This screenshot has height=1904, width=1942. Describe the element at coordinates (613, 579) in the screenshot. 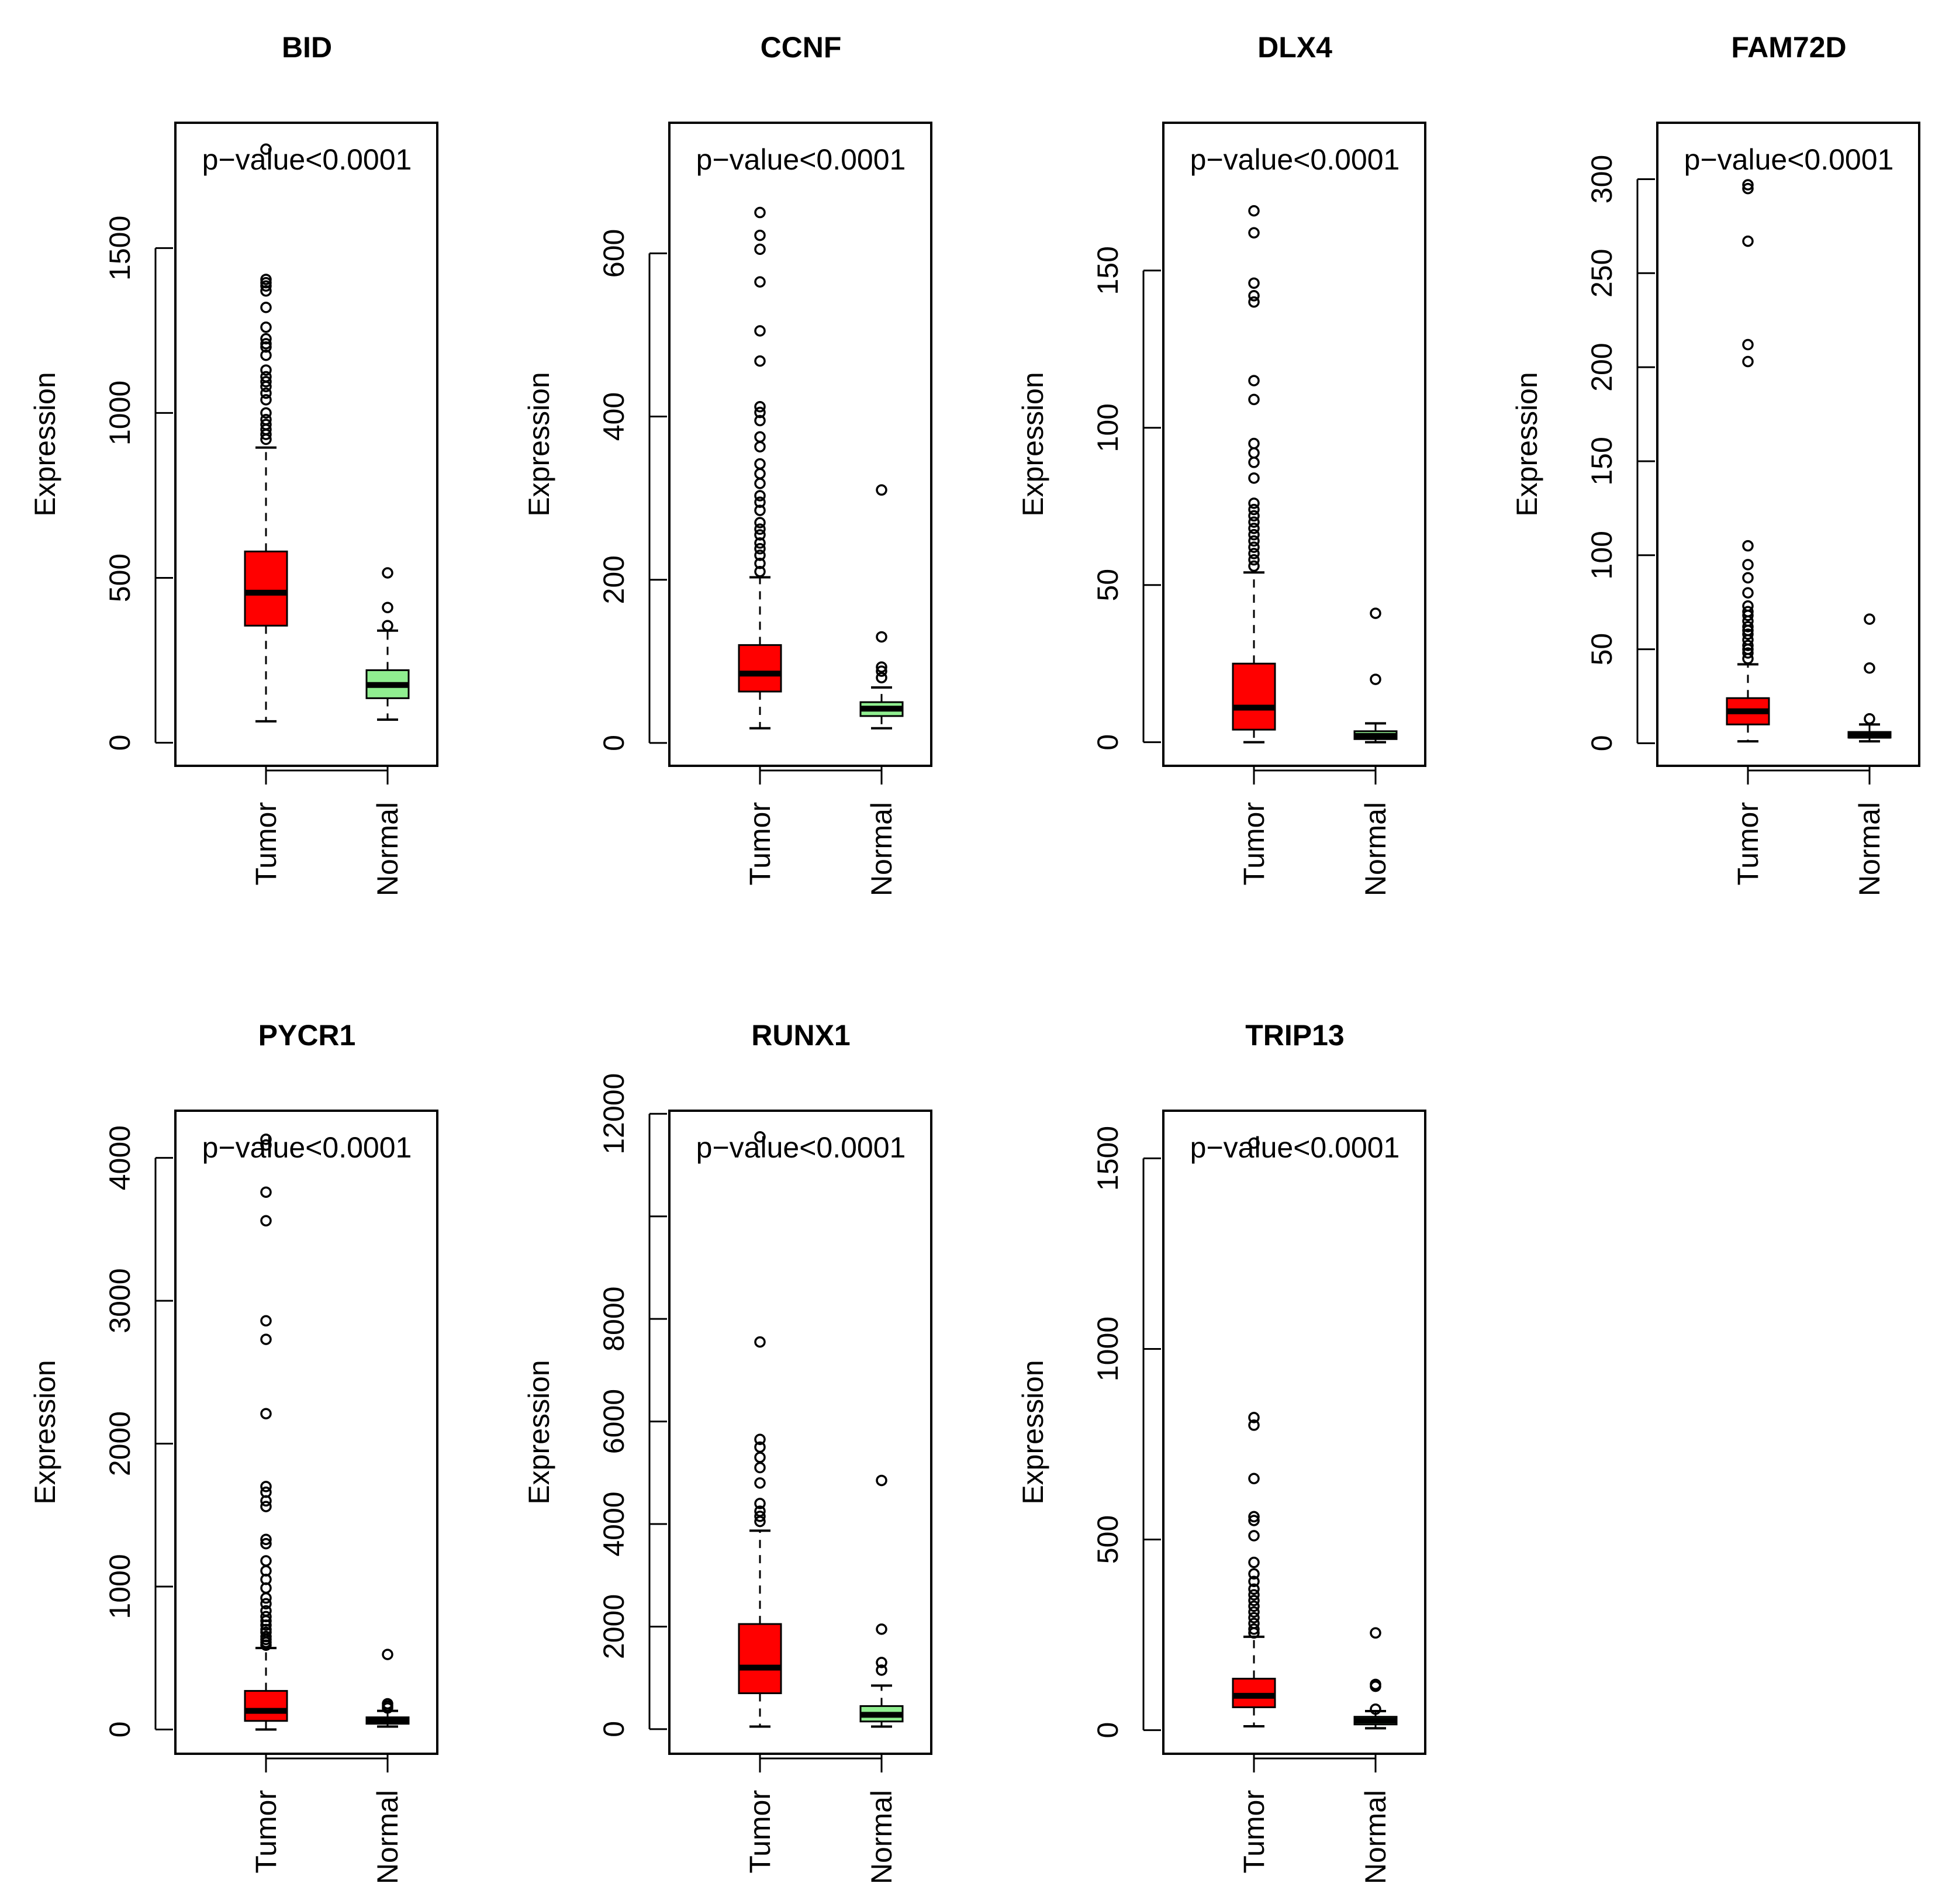

I see `y-tick-label: 200` at that location.